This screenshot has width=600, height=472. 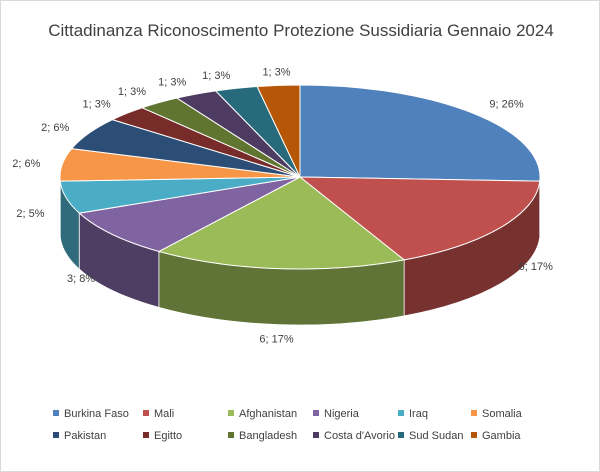 I want to click on legend-item-somalia: Somalia, so click(x=496, y=414).